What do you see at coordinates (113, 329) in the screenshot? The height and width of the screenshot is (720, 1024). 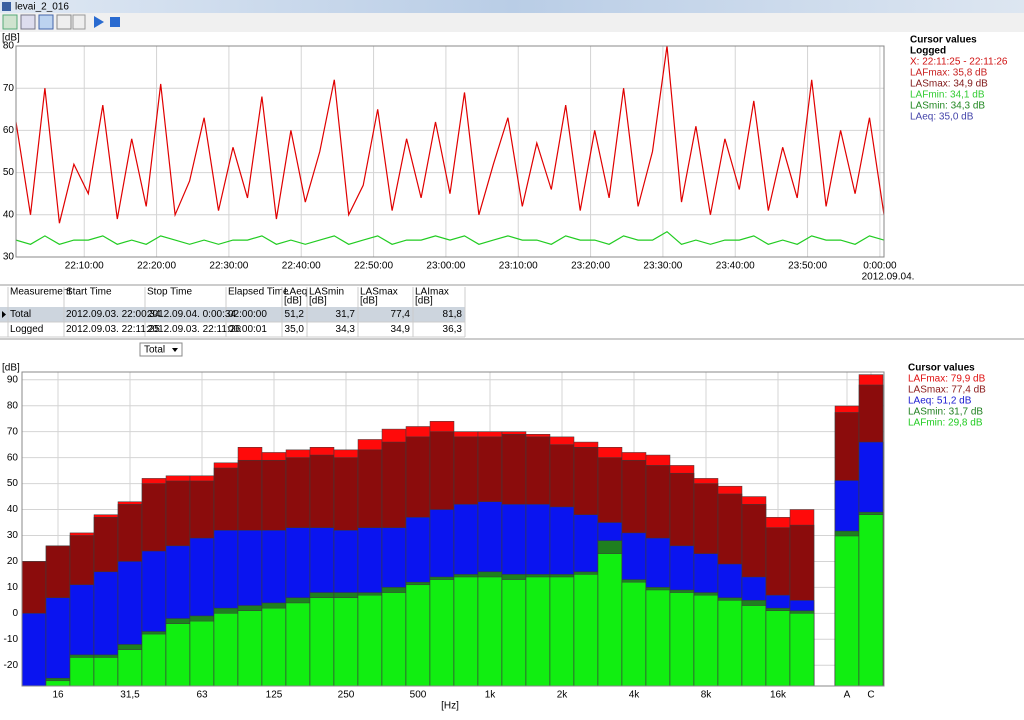 I see `table-cell: 2012.09.03. 22:11:25` at bounding box center [113, 329].